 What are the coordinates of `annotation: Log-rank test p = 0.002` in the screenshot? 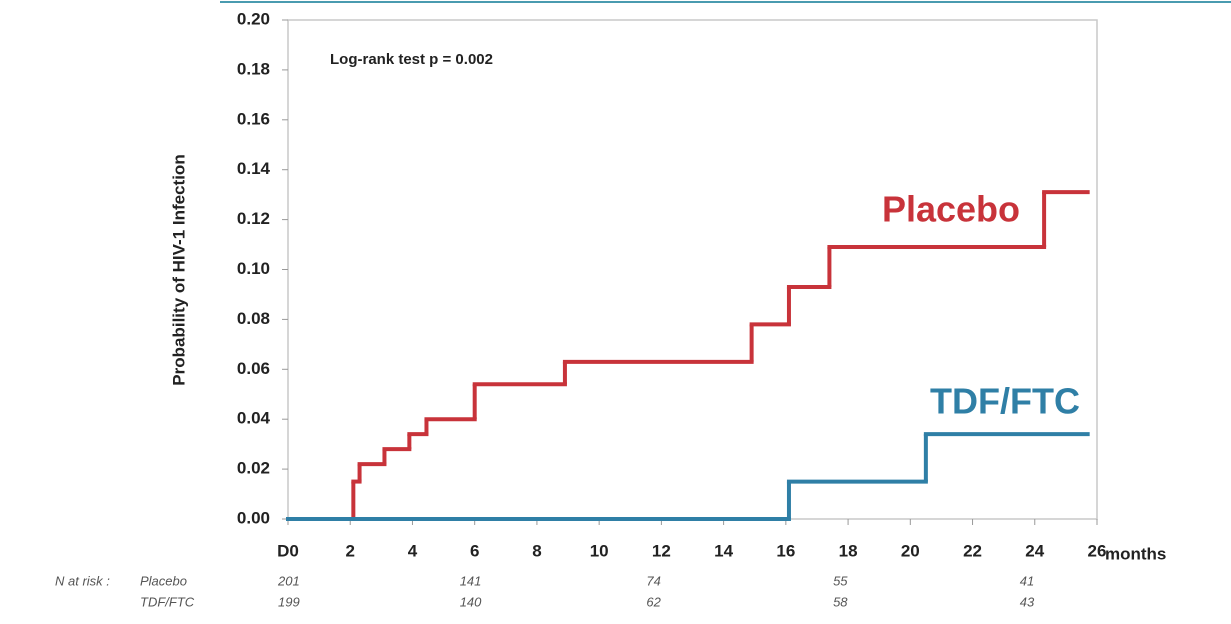 It's located at (411, 59).